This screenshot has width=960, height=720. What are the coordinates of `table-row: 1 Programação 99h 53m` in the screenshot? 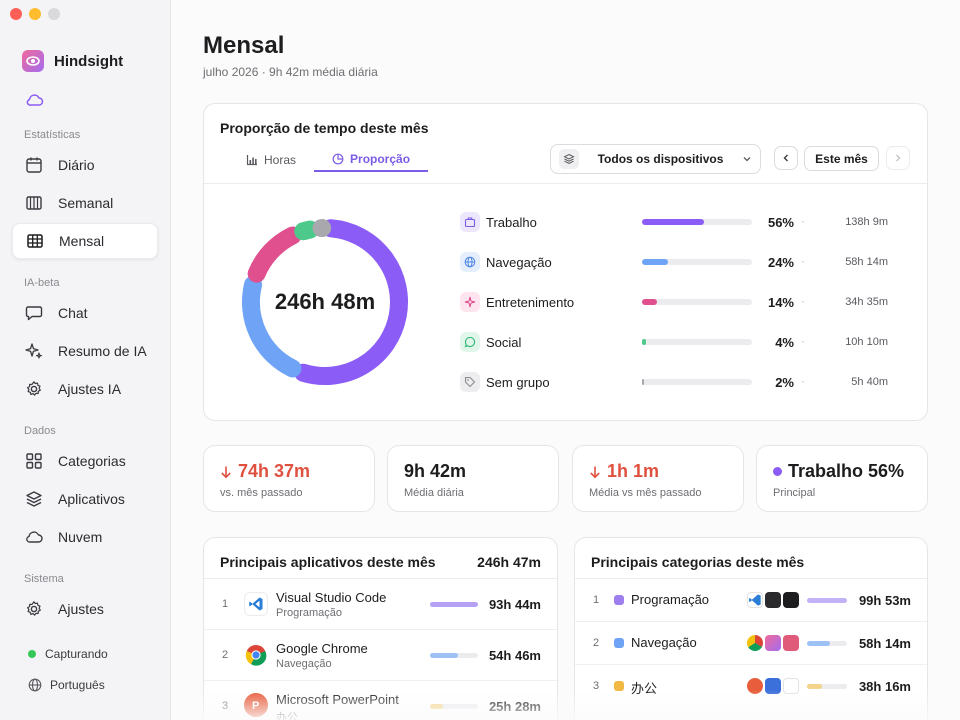 It's located at (751, 600).